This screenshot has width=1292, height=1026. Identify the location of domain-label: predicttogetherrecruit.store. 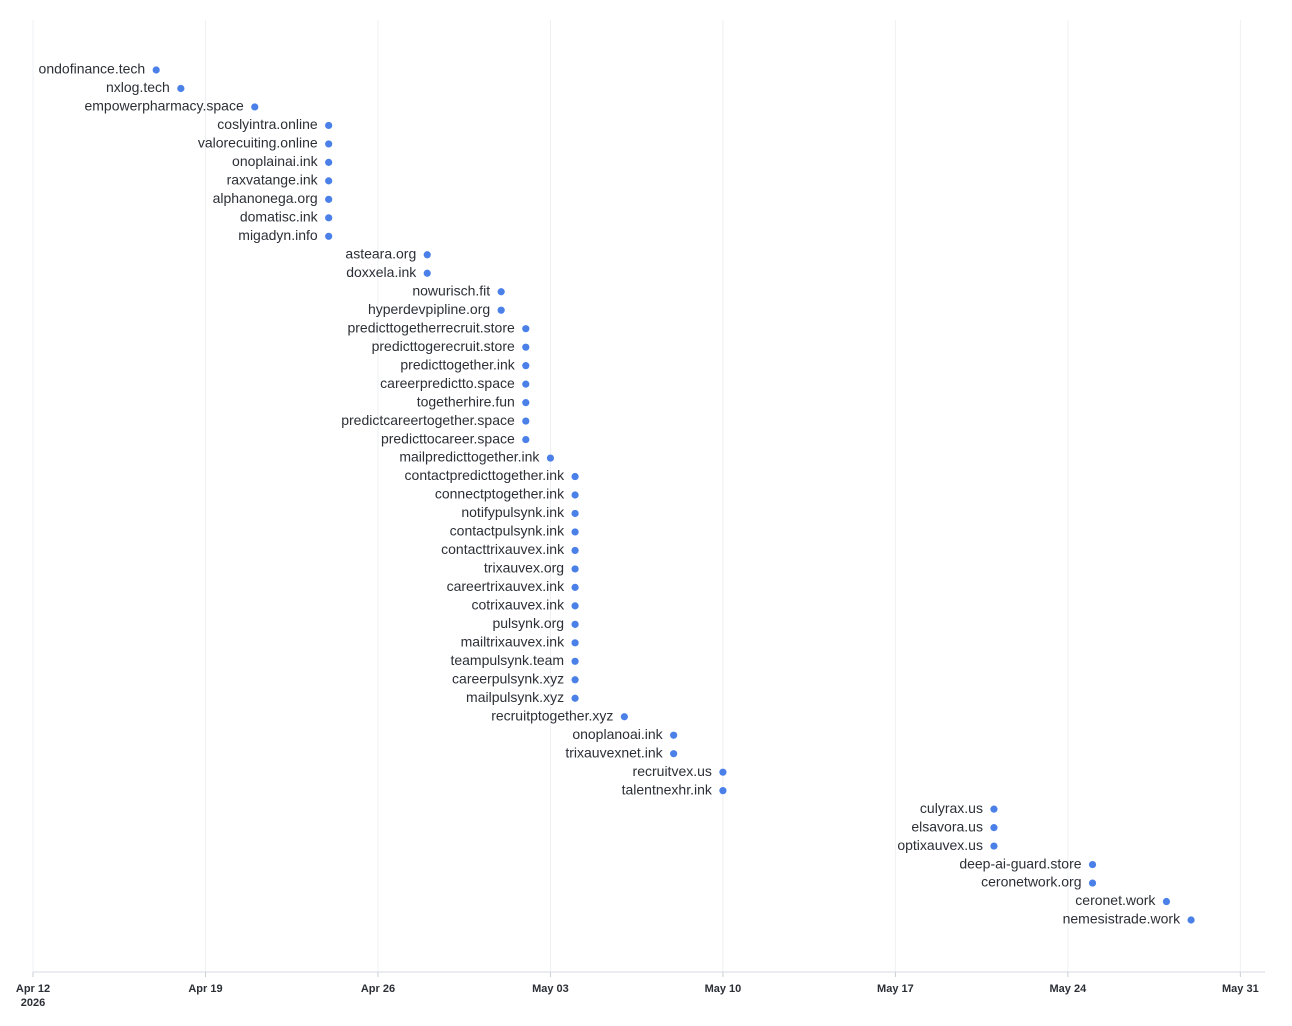
(431, 327).